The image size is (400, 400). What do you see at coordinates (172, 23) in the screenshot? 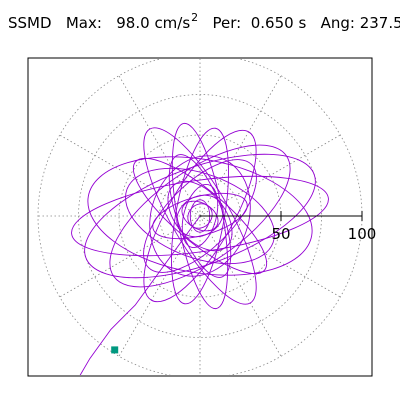
I see `max-unit: cm/s` at bounding box center [172, 23].